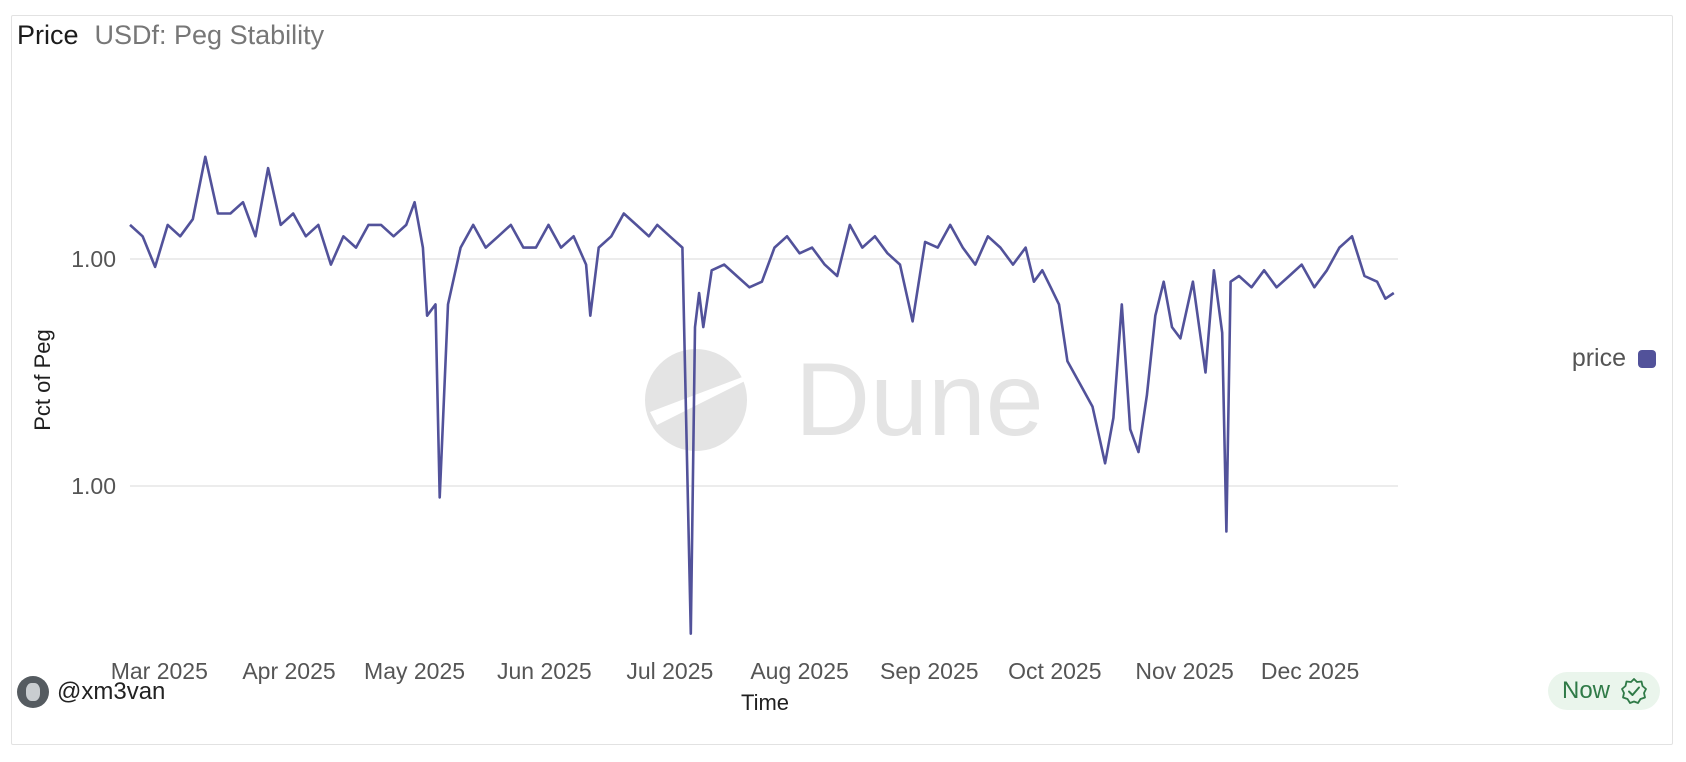 The width and height of the screenshot is (1686, 762). Describe the element at coordinates (1634, 691) in the screenshot. I see `verified-check-icon` at that location.